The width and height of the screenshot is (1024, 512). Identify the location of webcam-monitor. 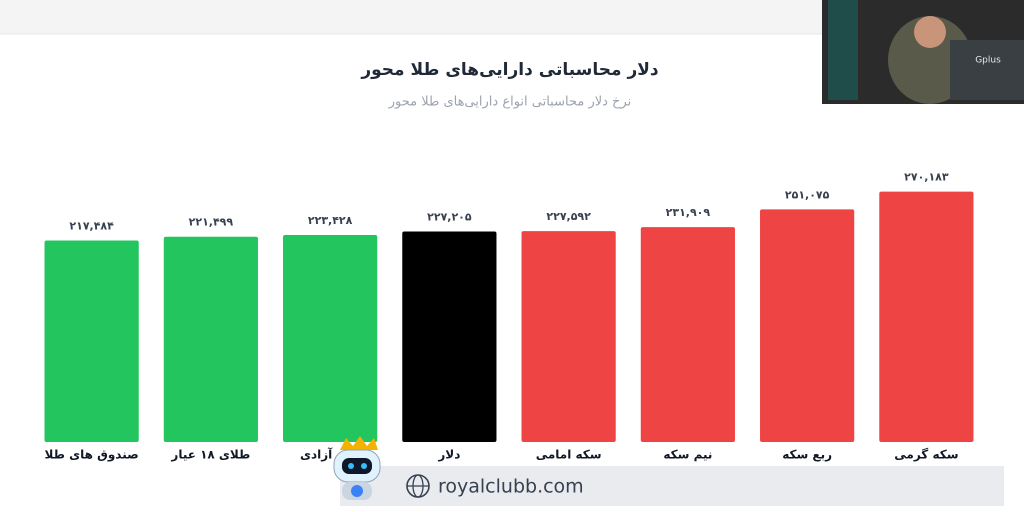
(987, 70).